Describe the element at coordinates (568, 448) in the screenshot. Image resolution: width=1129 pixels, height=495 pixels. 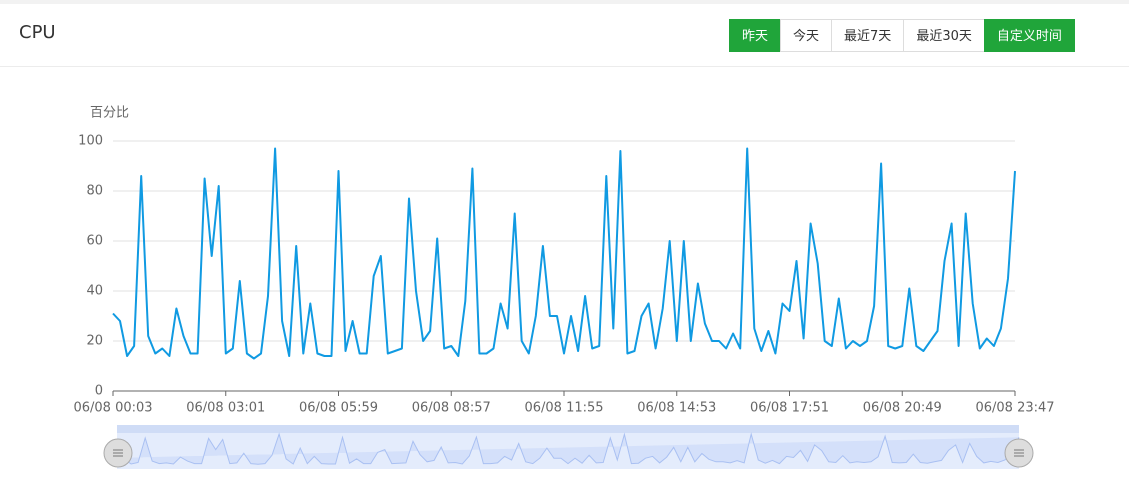
I see `zoom-preview-line` at that location.